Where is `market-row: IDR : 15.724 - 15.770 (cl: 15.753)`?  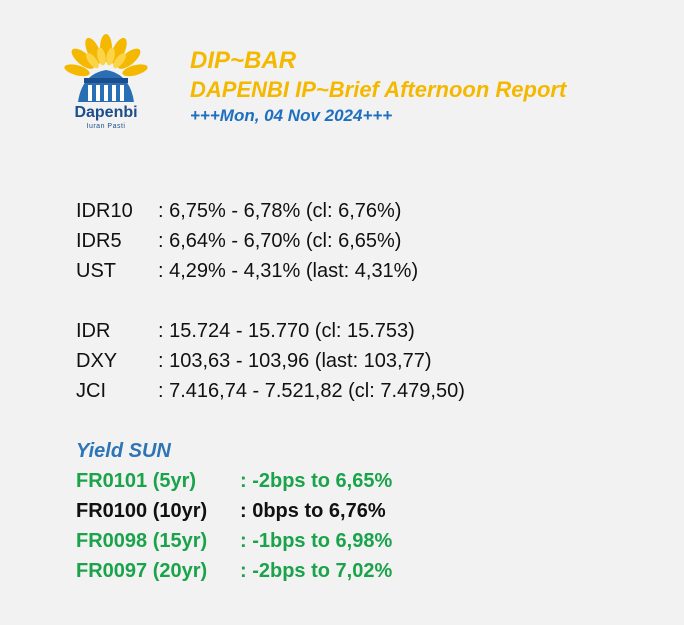
market-row: IDR : 15.724 - 15.770 (cl: 15.753) is located at coordinates (270, 331).